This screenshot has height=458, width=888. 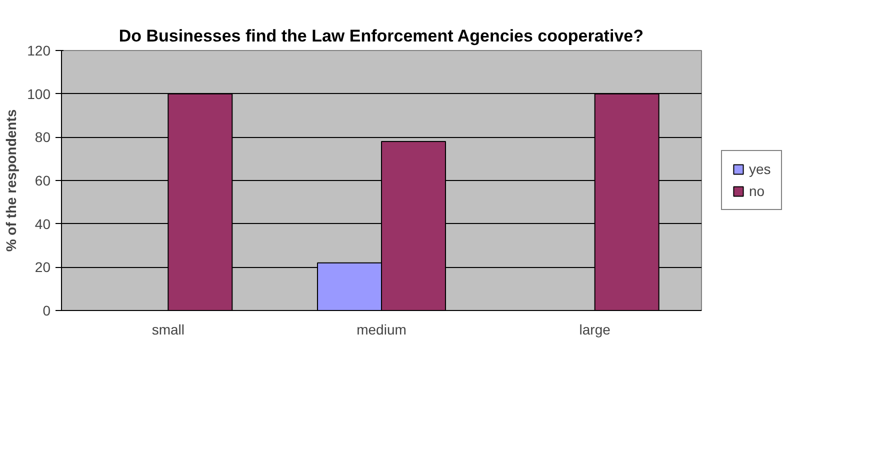 What do you see at coordinates (381, 36) in the screenshot?
I see `chart-title: Do Businesses find the Law Enforcement Agencies cooperative?` at bounding box center [381, 36].